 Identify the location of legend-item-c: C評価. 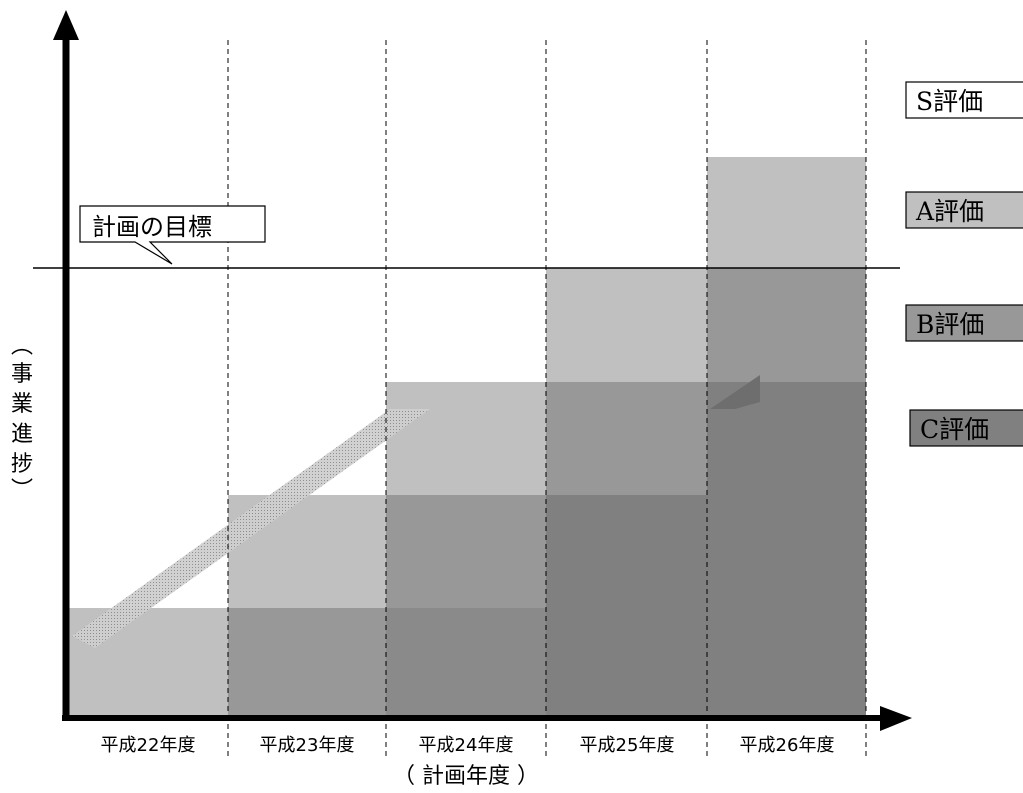
(966, 428).